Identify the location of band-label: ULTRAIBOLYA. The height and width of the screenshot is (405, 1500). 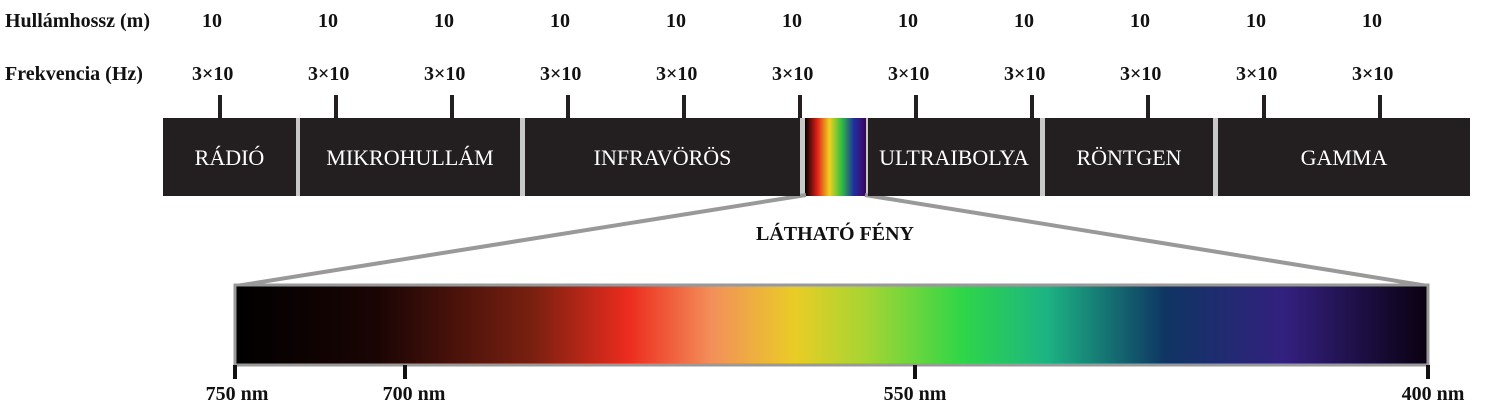
(954, 157).